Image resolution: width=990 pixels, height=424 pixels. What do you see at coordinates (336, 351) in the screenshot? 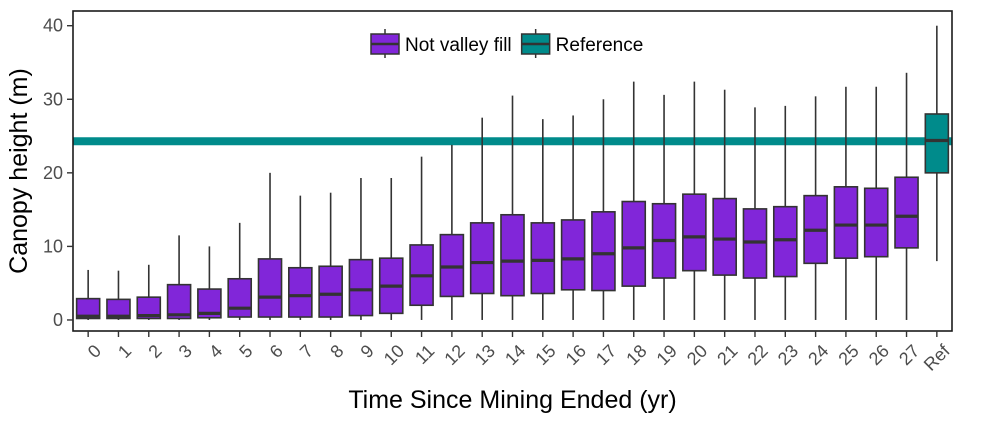
I see `x-tick-label: 8` at bounding box center [336, 351].